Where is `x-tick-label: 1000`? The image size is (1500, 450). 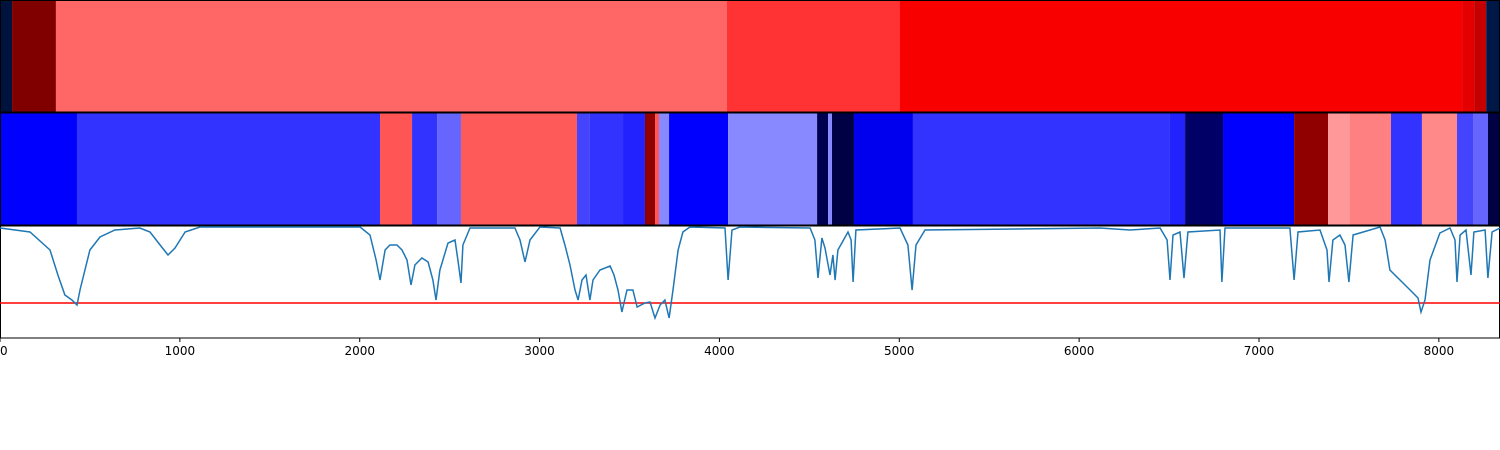
x-tick-label: 1000 is located at coordinates (180, 351).